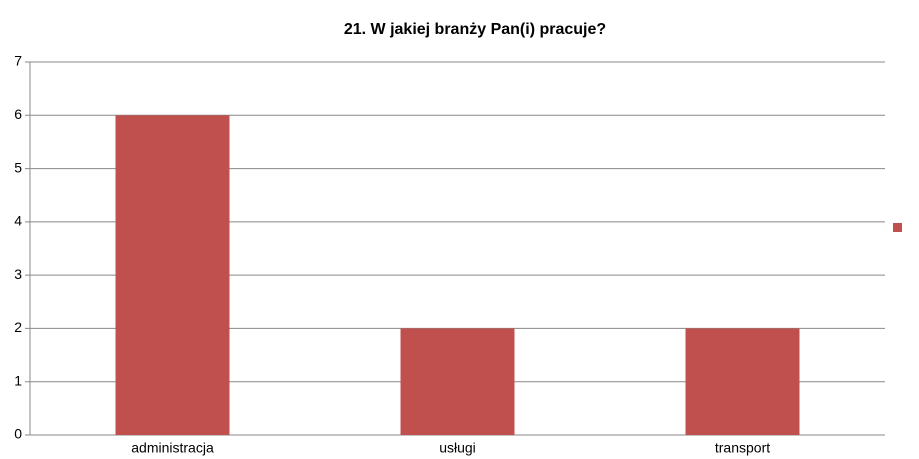 This screenshot has width=919, height=459. What do you see at coordinates (742, 448) in the screenshot?
I see `x-tick-label: transport` at bounding box center [742, 448].